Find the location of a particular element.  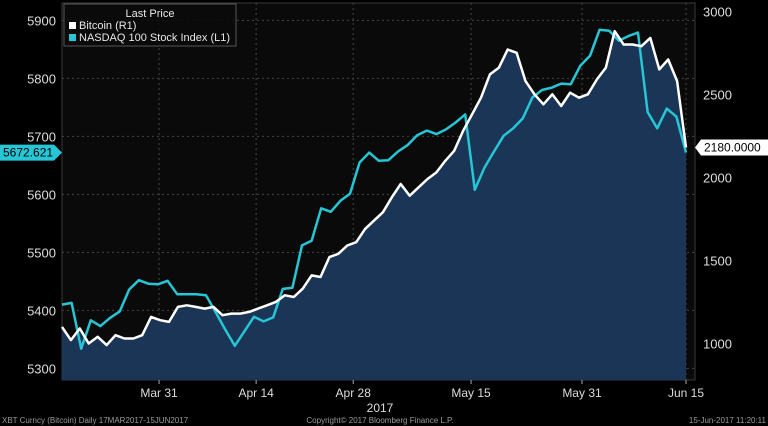

legend-label-bitcoin: Bitcoin (R1) is located at coordinates (107, 26).